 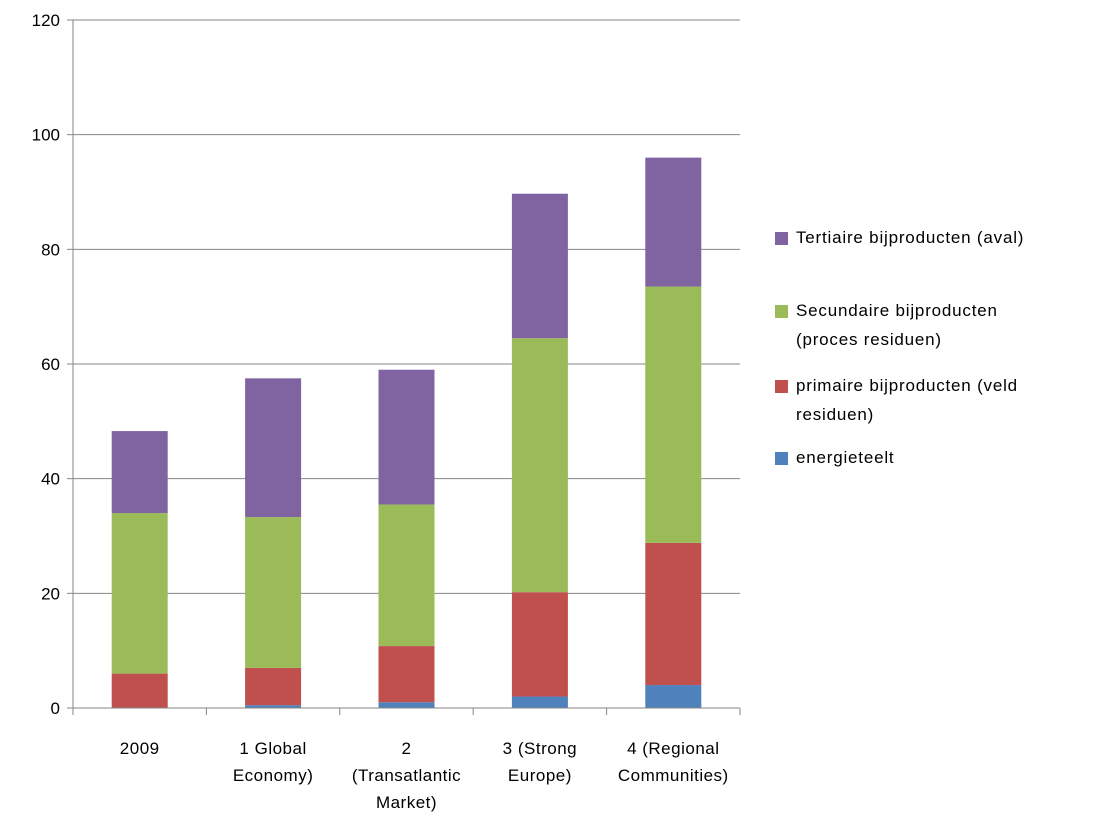 What do you see at coordinates (46, 20) in the screenshot?
I see `y-tick-label: 120` at bounding box center [46, 20].